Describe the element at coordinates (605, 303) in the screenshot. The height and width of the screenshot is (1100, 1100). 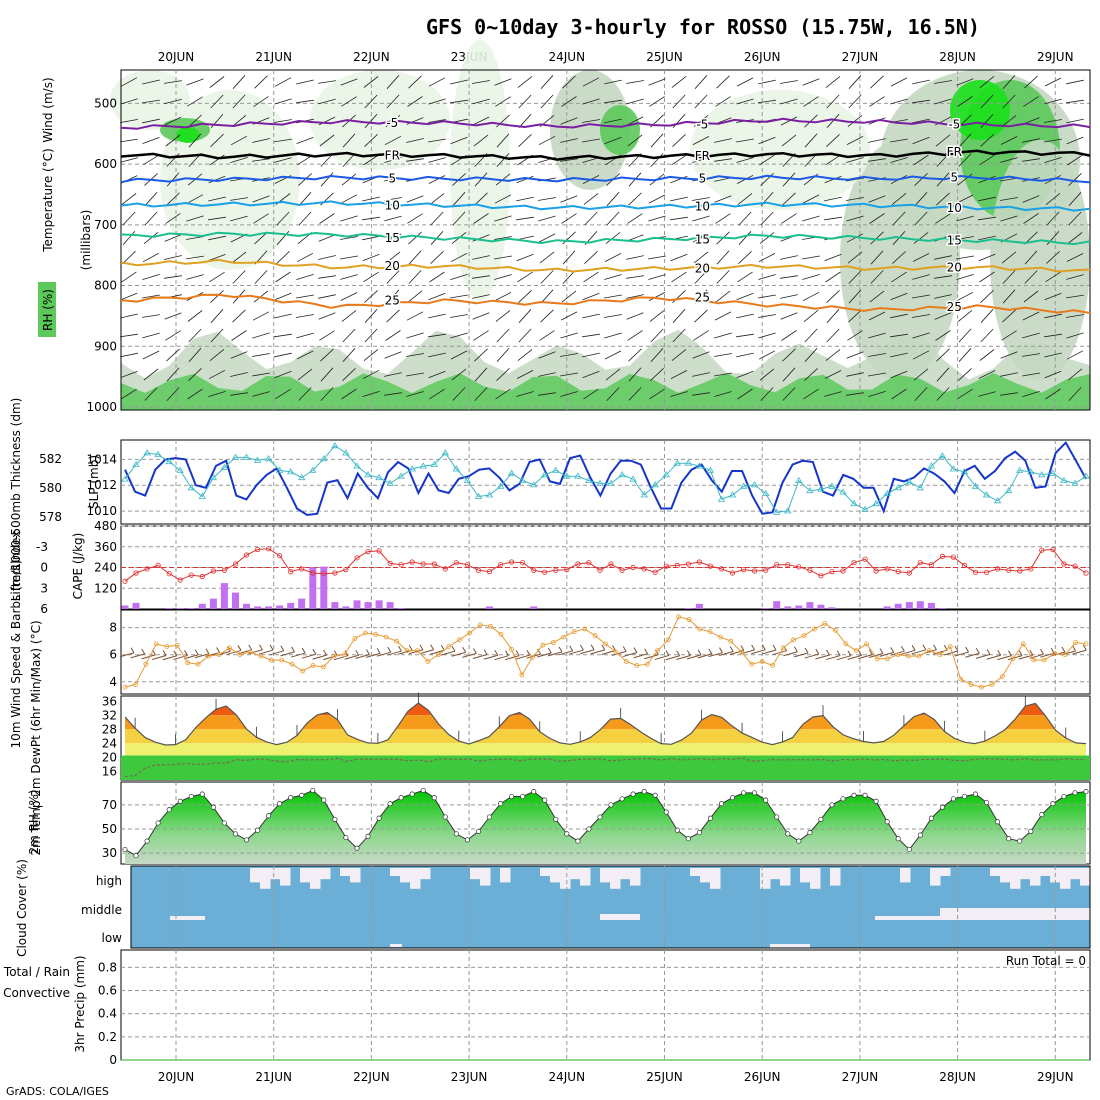
I see `isotherm-line` at that location.